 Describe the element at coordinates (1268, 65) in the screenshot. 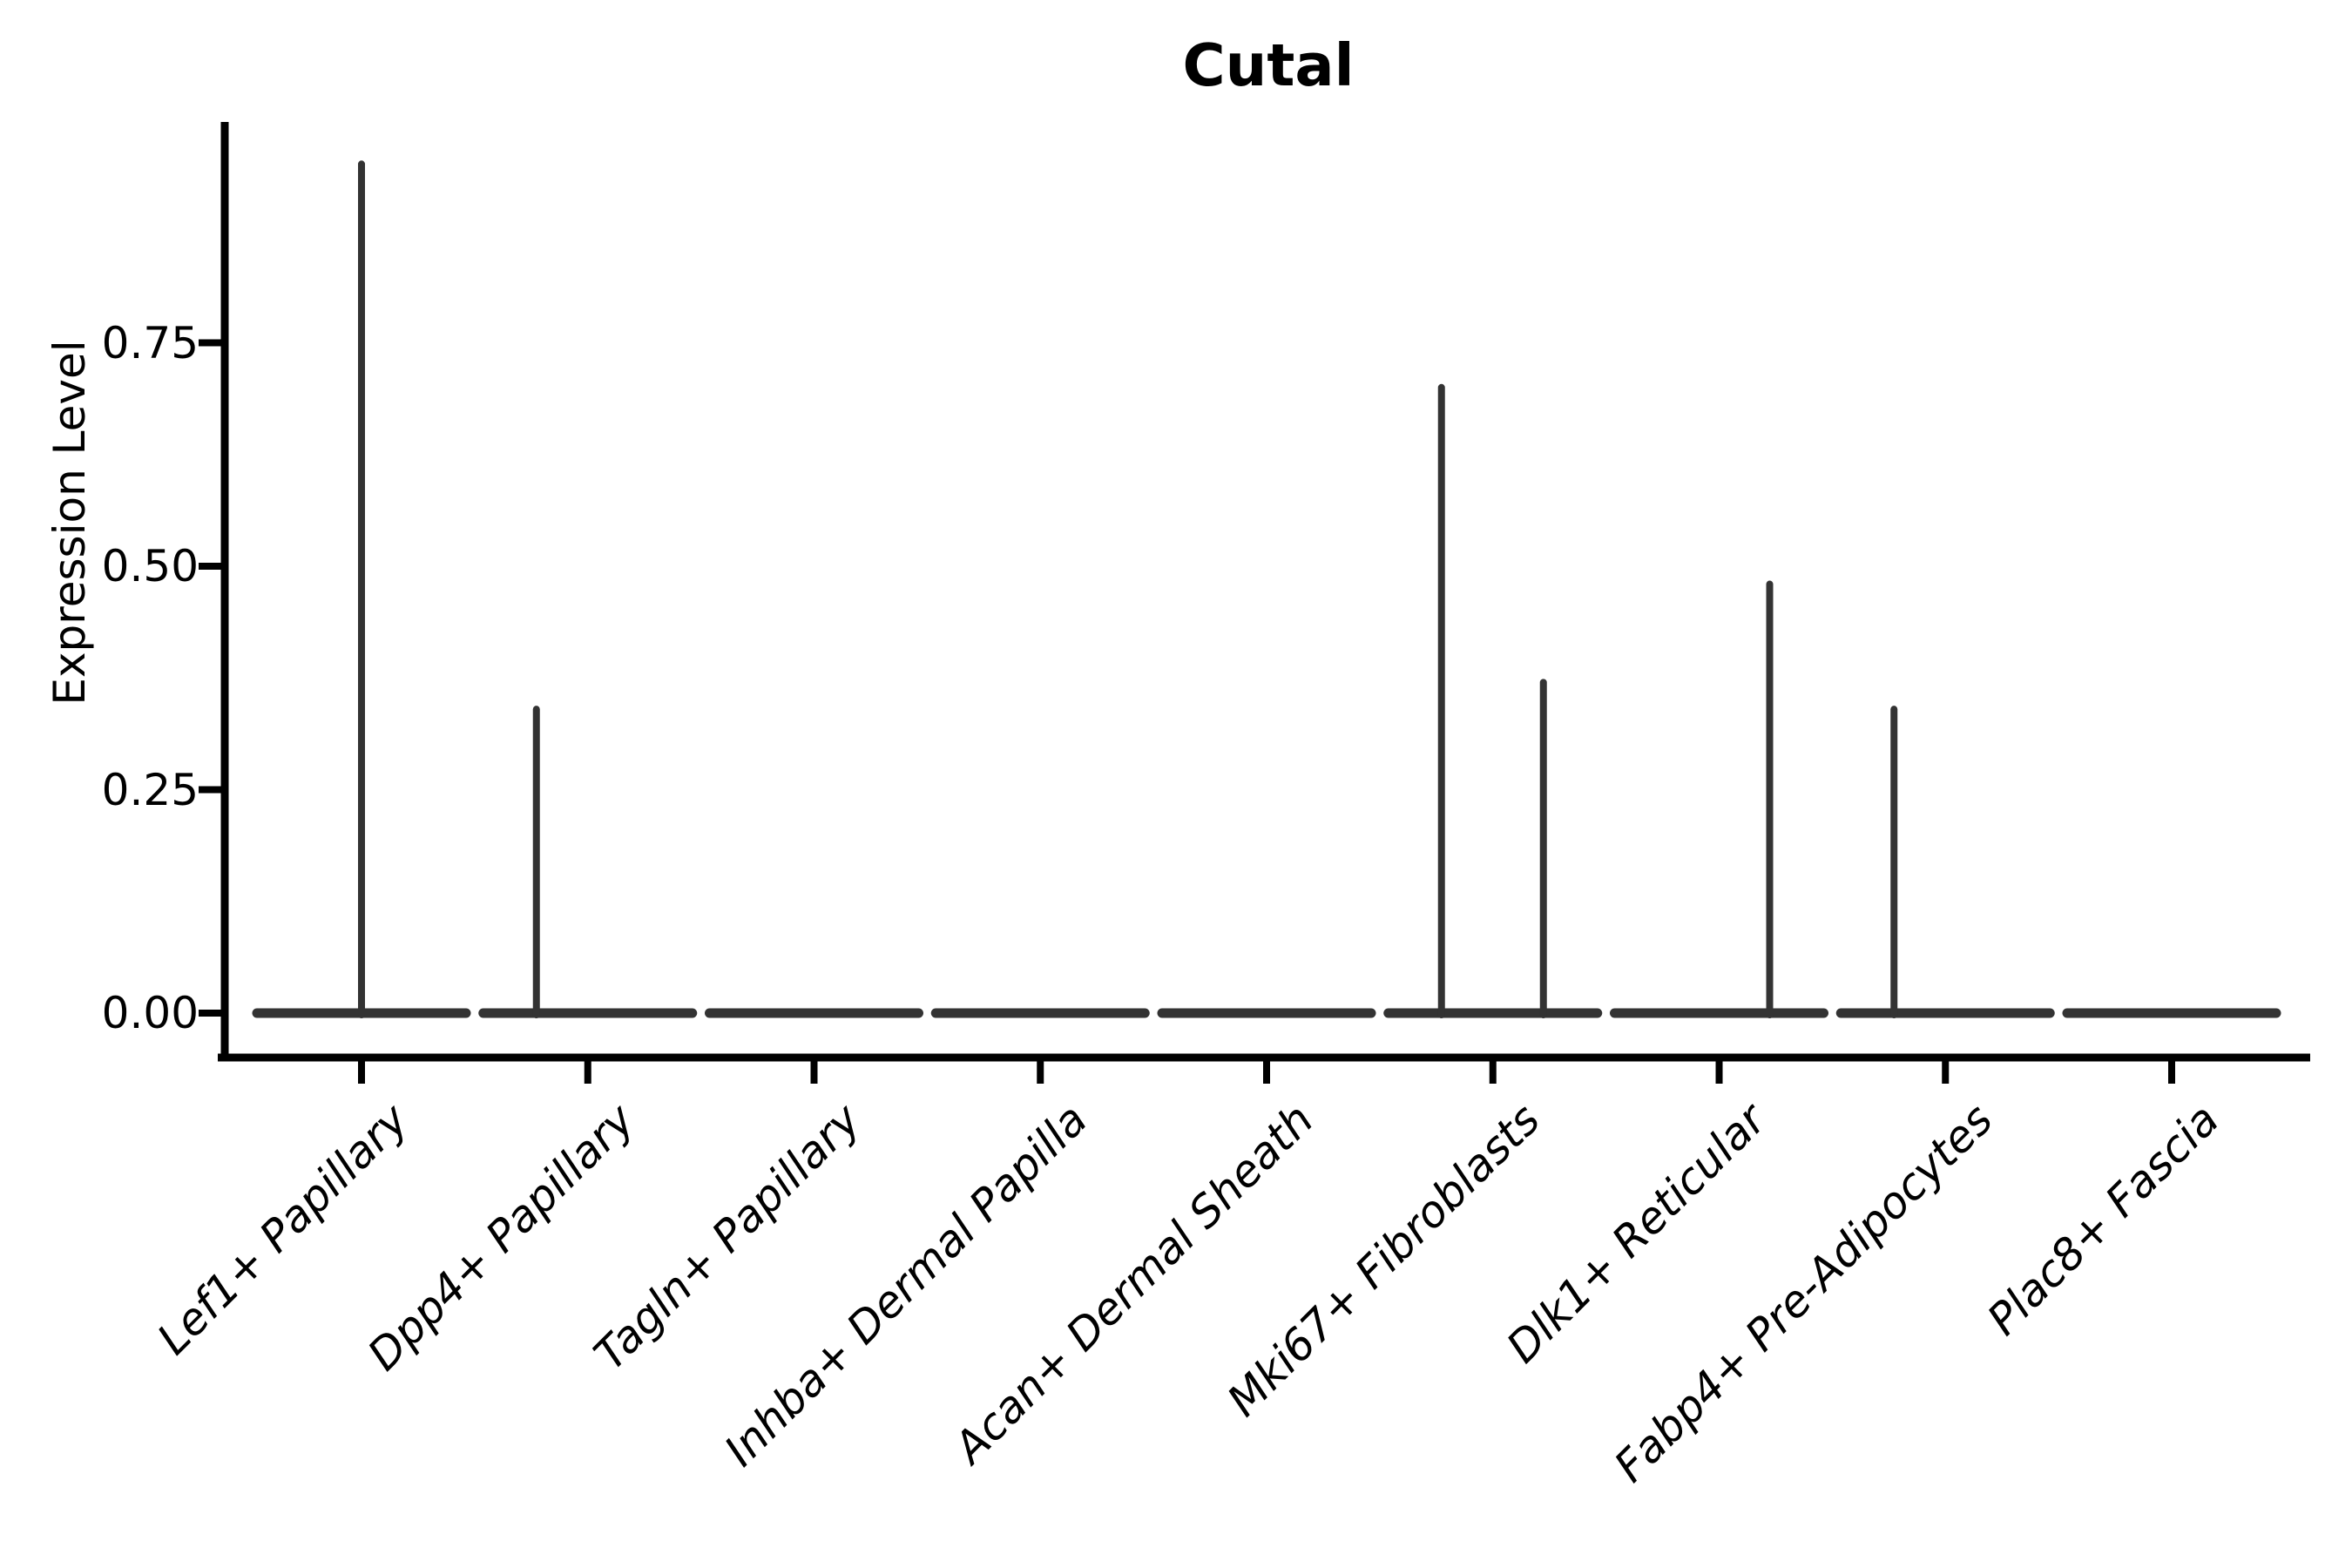

I see `chart-title: Cutal` at that location.